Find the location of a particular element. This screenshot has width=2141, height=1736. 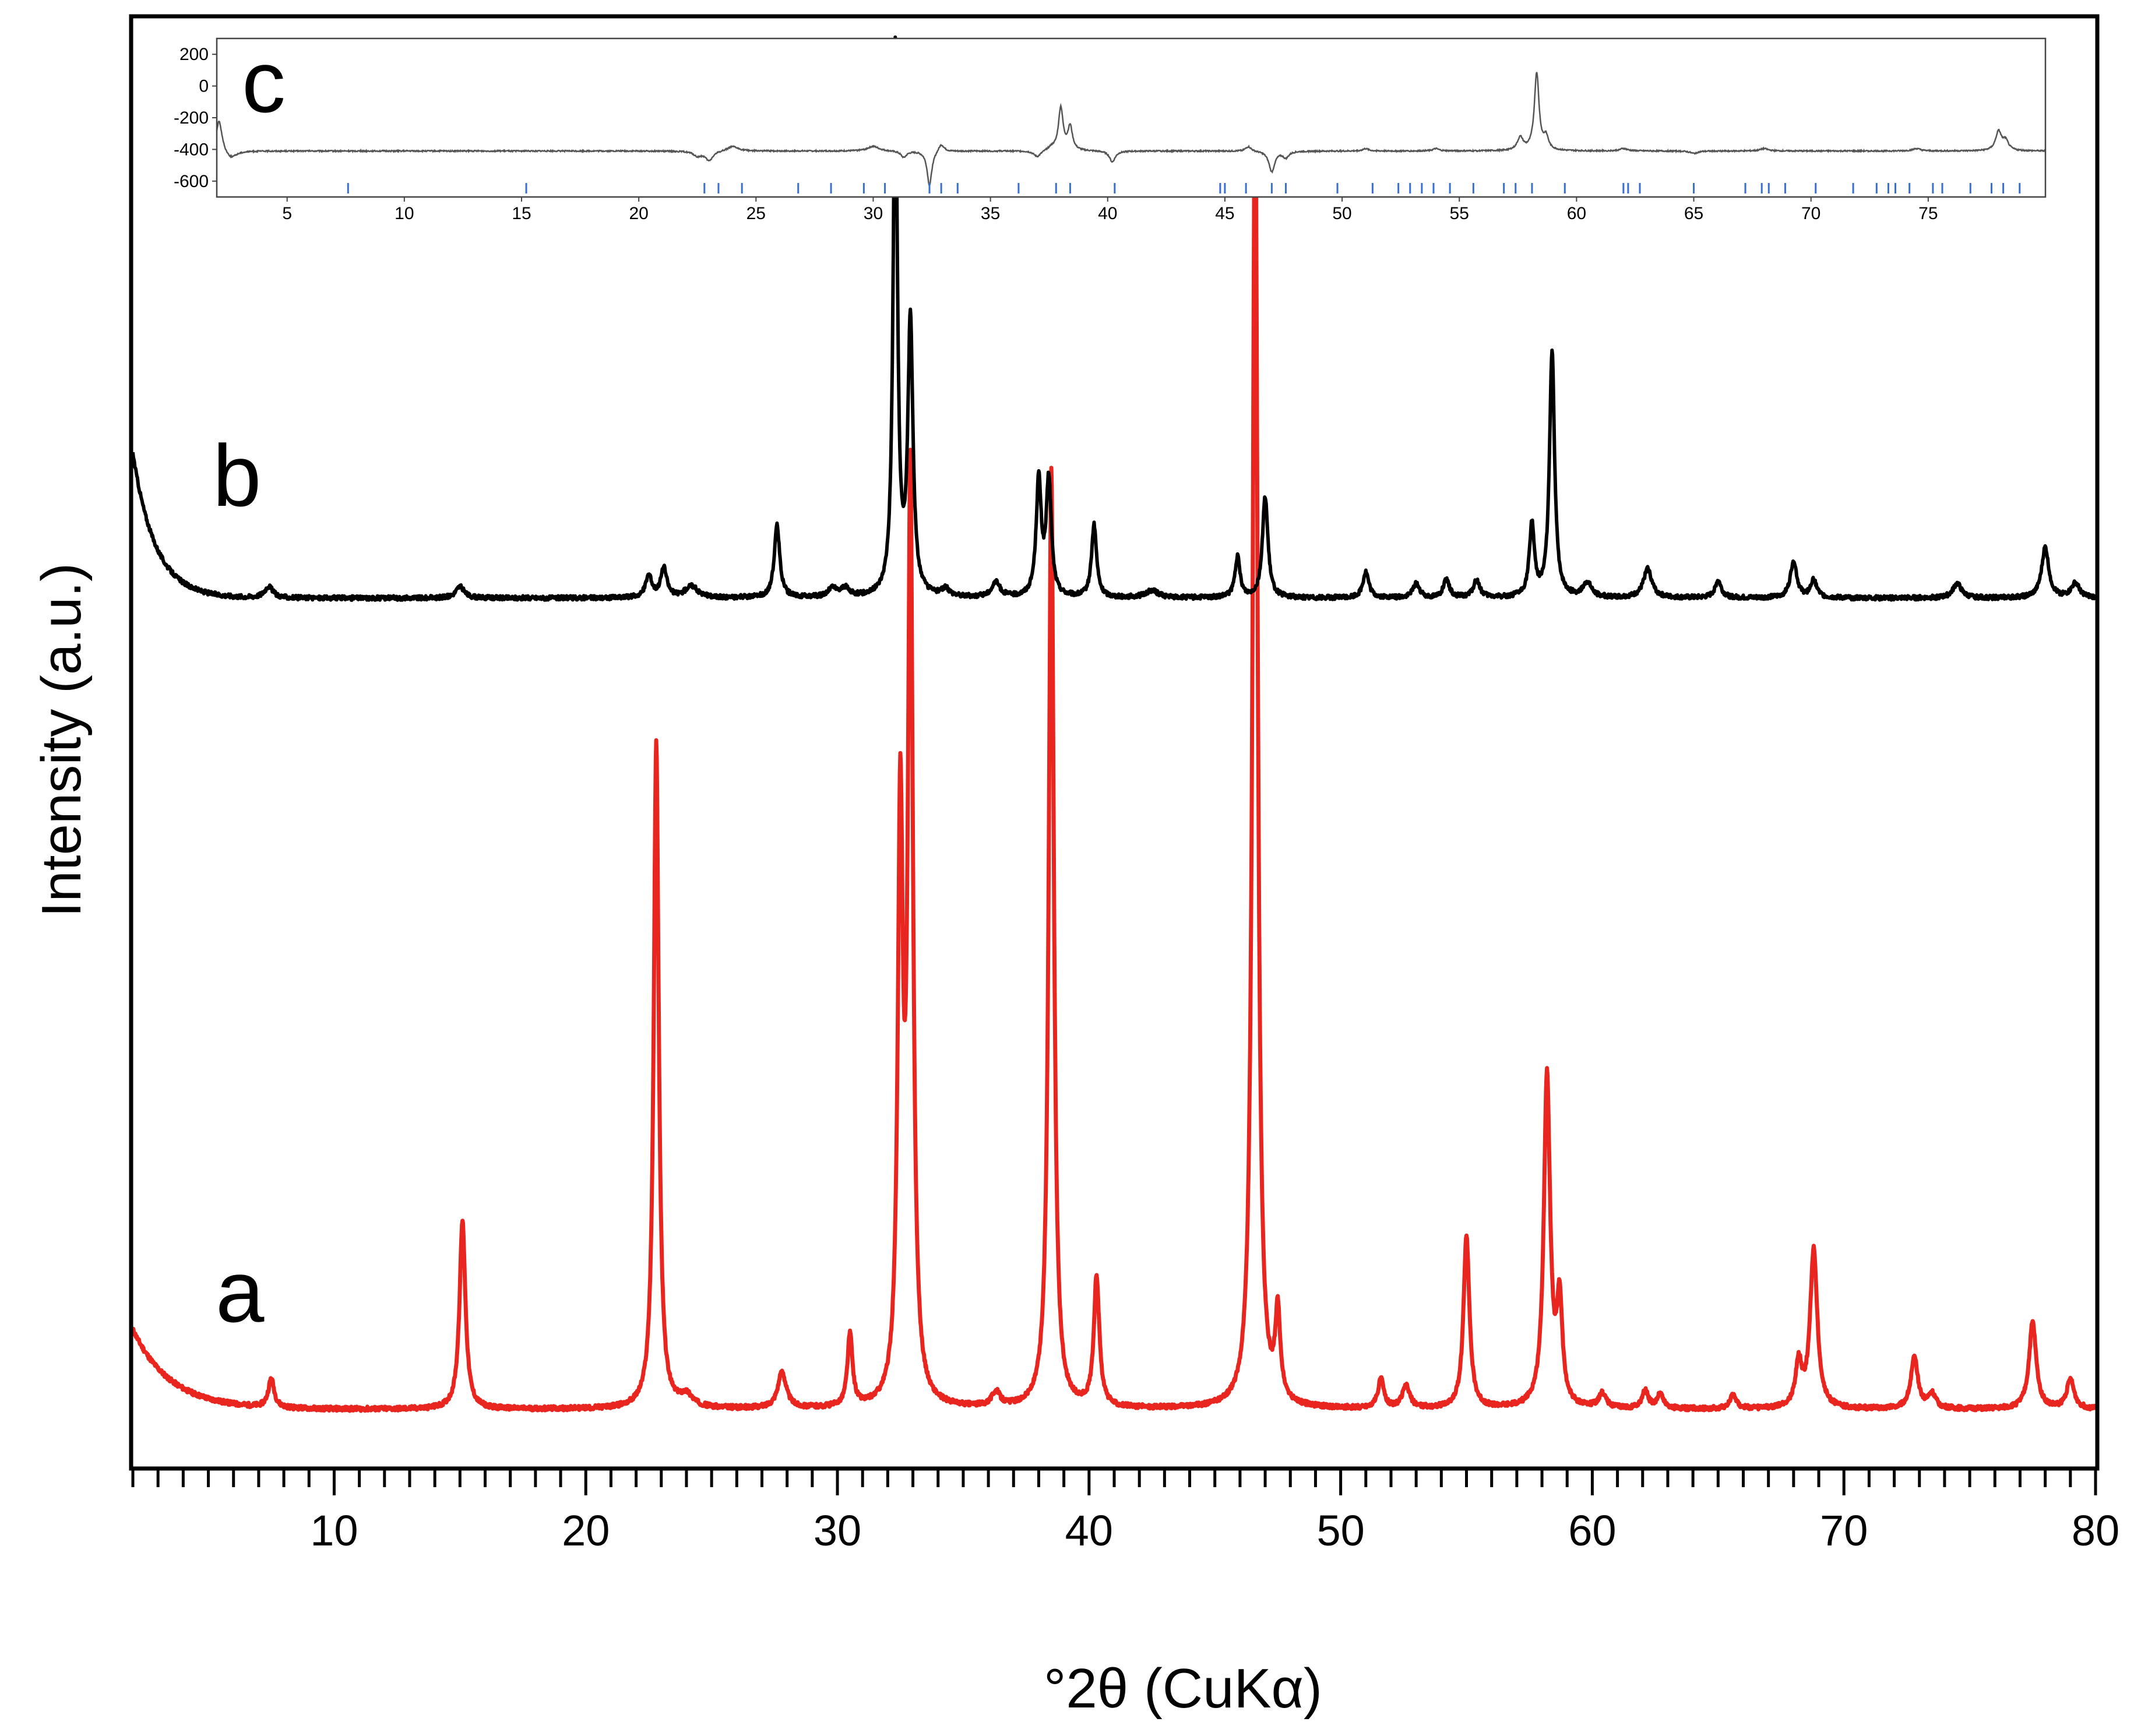

inset-y-tick-label: -600 is located at coordinates (192, 182).